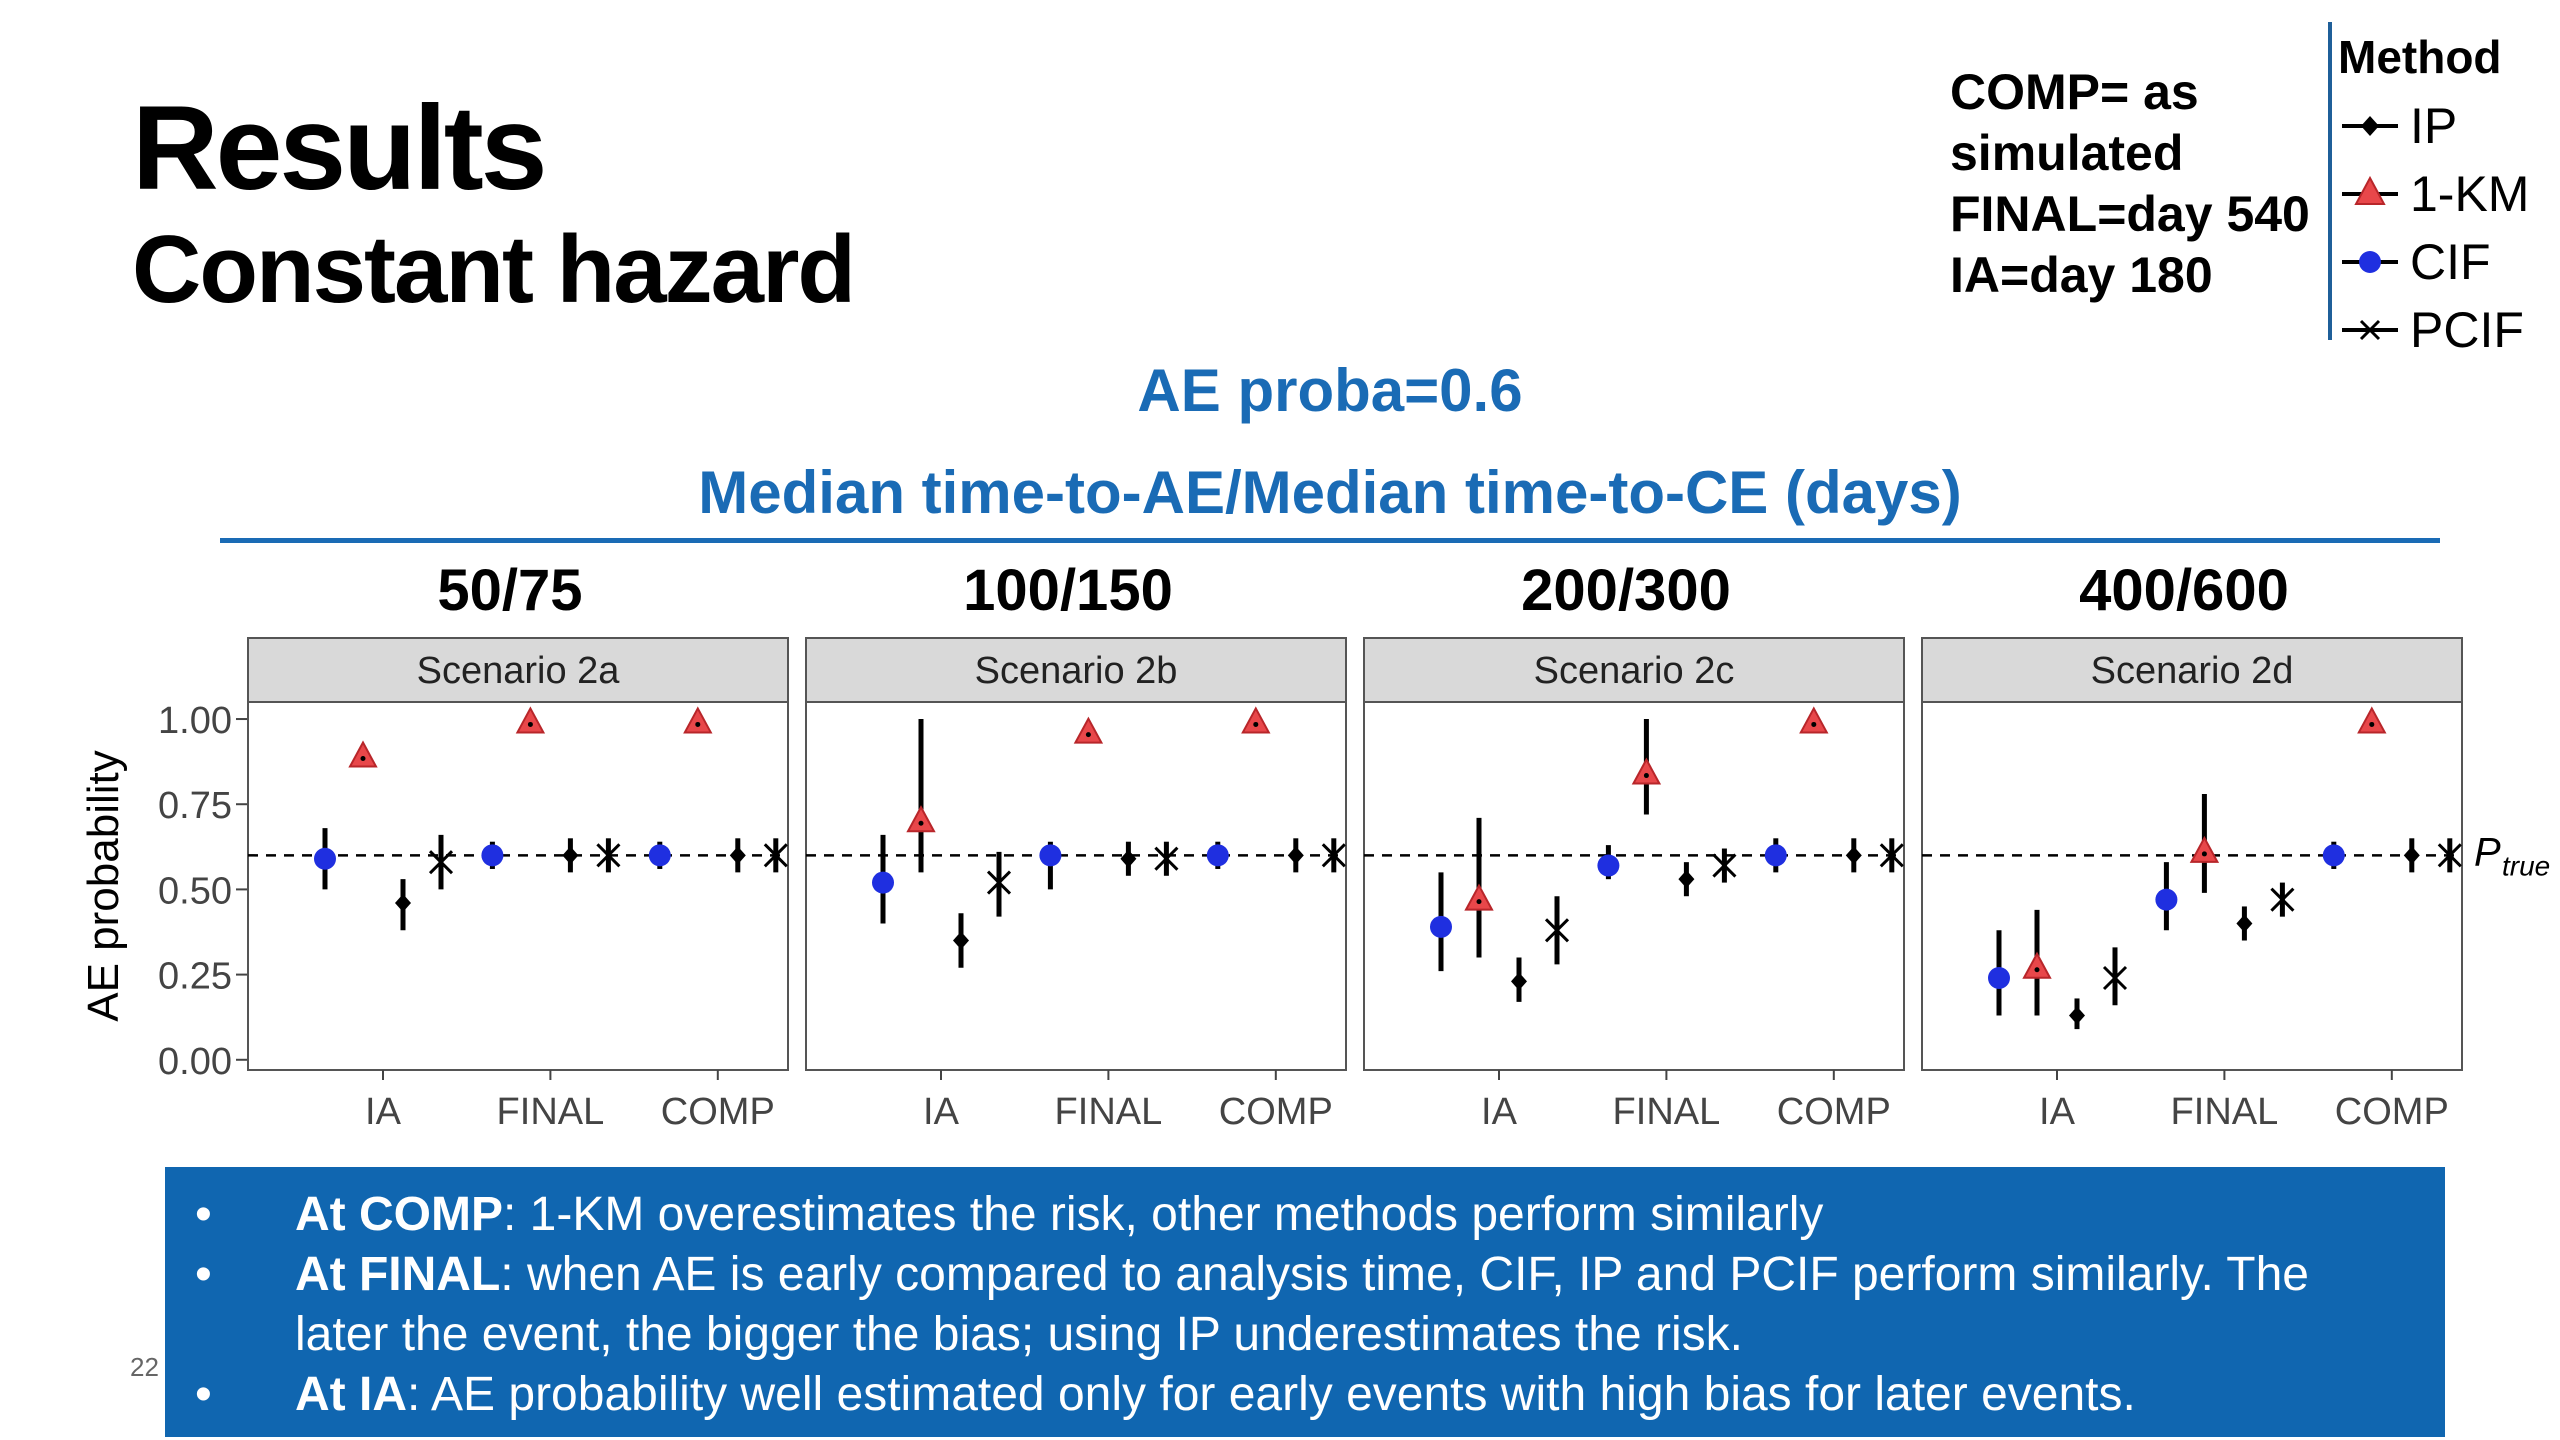 This screenshot has width=2560, height=1440. I want to click on y-tick-label: 0.00, so click(195, 1062).